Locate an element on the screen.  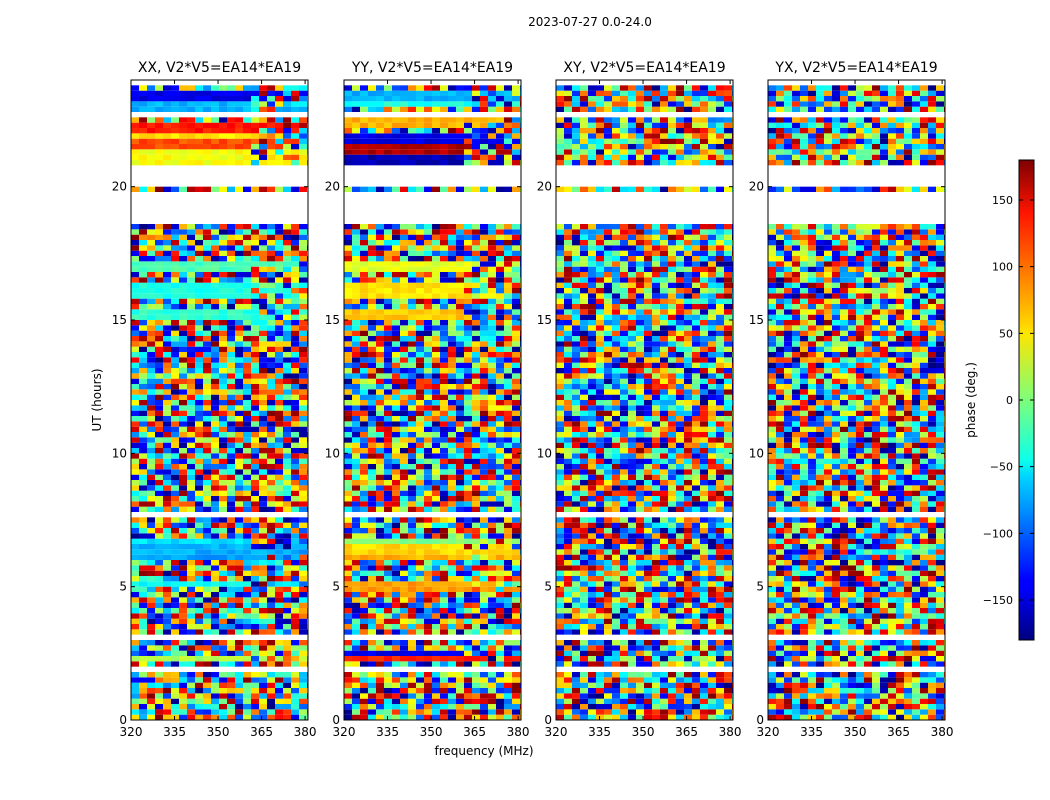
colorbar-label: phase (deg.) is located at coordinates (971, 400).